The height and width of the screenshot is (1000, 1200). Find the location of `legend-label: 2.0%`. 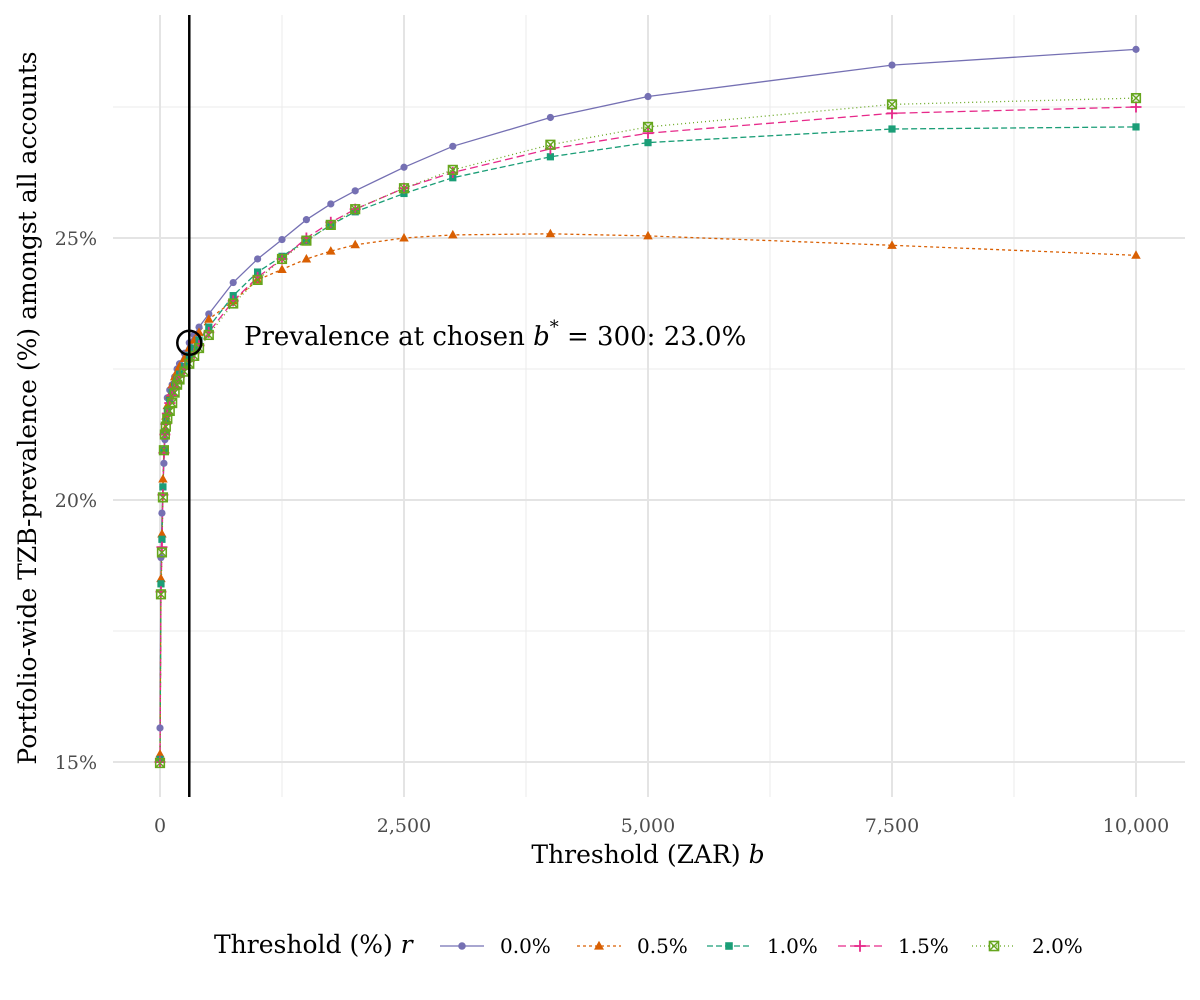

legend-label: 2.0% is located at coordinates (1057, 946).